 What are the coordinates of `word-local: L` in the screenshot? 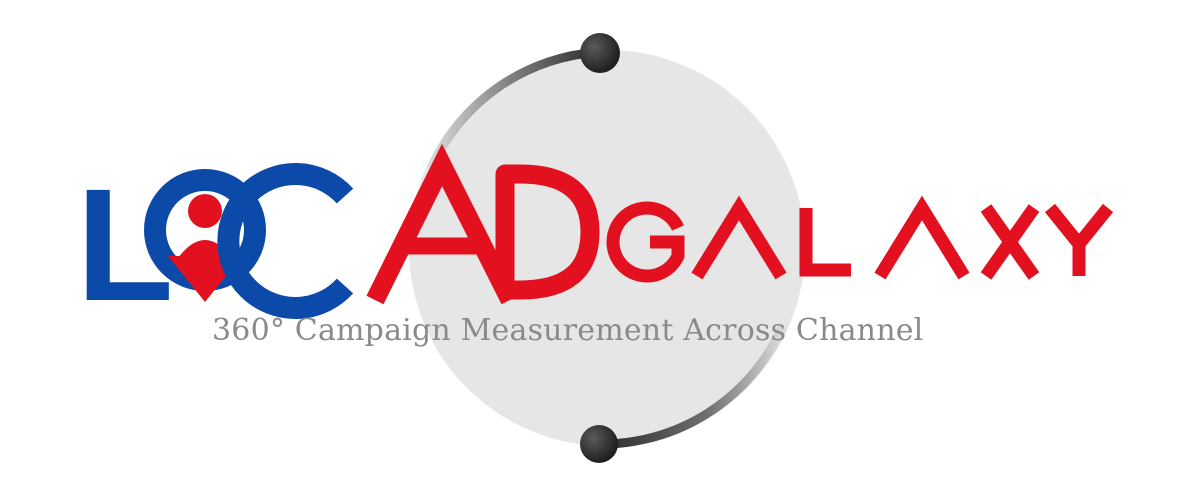 It's located at (215, 244).